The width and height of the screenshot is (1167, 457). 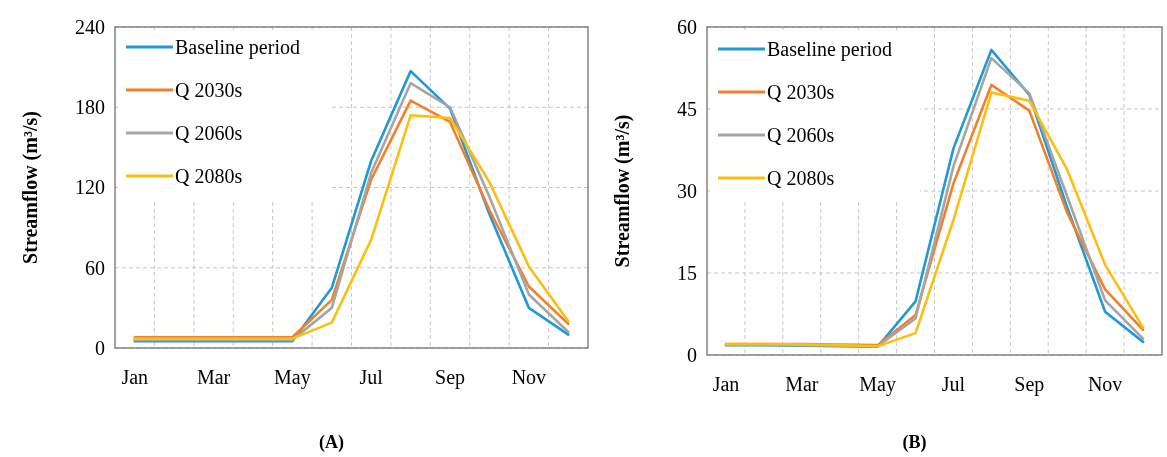 I want to click on text: (B), so click(x=914, y=442).